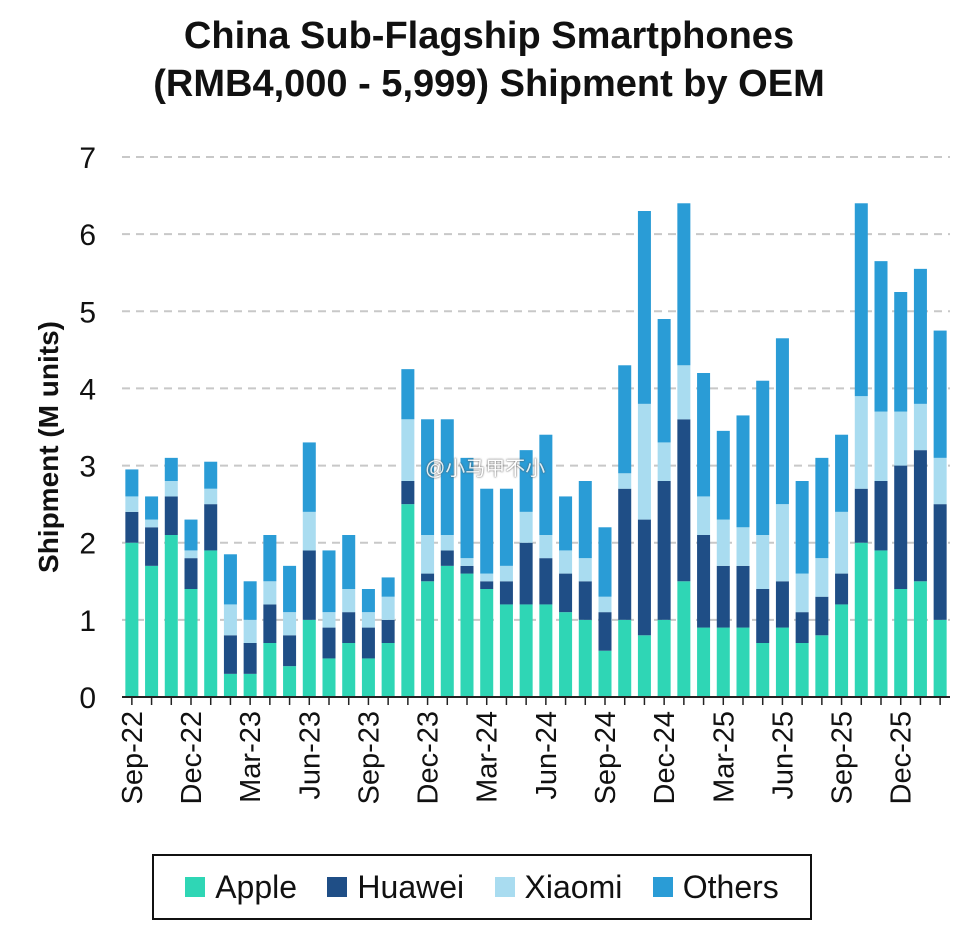 The width and height of the screenshot is (978, 941). I want to click on x-tick-label-Jun-25: Jun-25, so click(783, 755).